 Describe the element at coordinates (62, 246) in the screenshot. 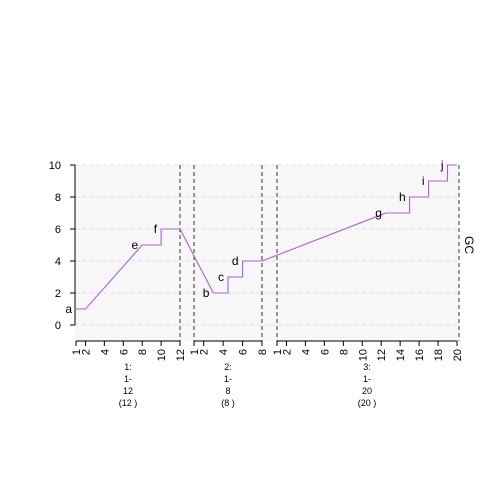

I see `y-axis: 0 2 4 6 8 10` at that location.